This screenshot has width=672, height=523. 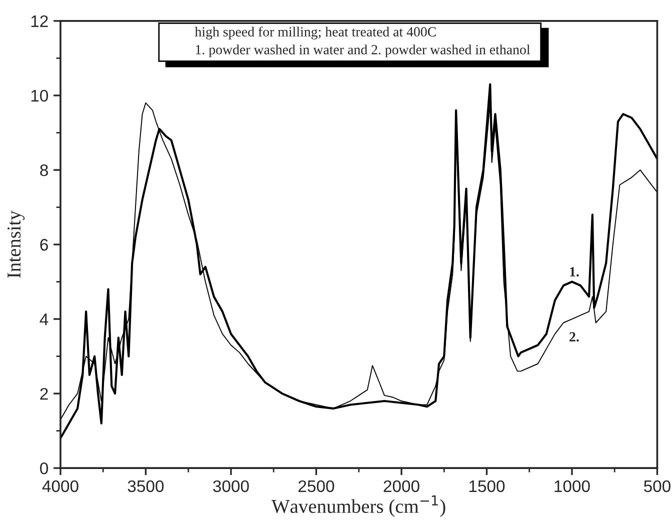 What do you see at coordinates (146, 486) in the screenshot?
I see `x-tick-label: 3500` at bounding box center [146, 486].